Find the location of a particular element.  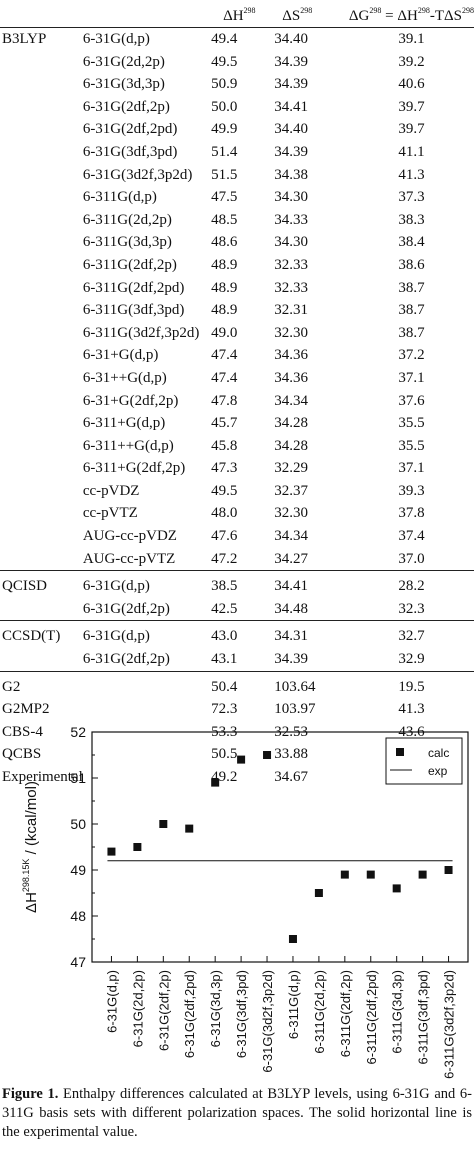

cell-dh: 50.4 is located at coordinates (243, 684).